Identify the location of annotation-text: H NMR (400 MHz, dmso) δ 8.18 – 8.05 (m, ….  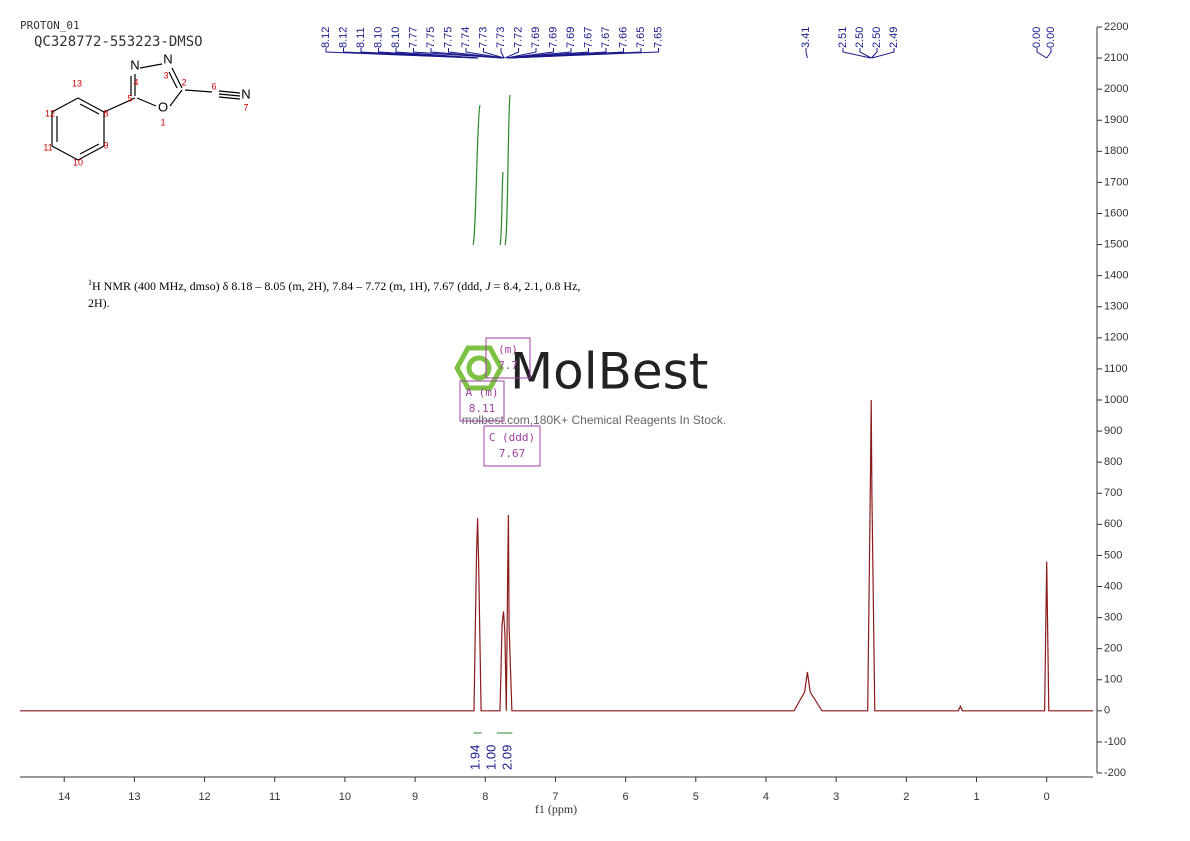
(288, 286).